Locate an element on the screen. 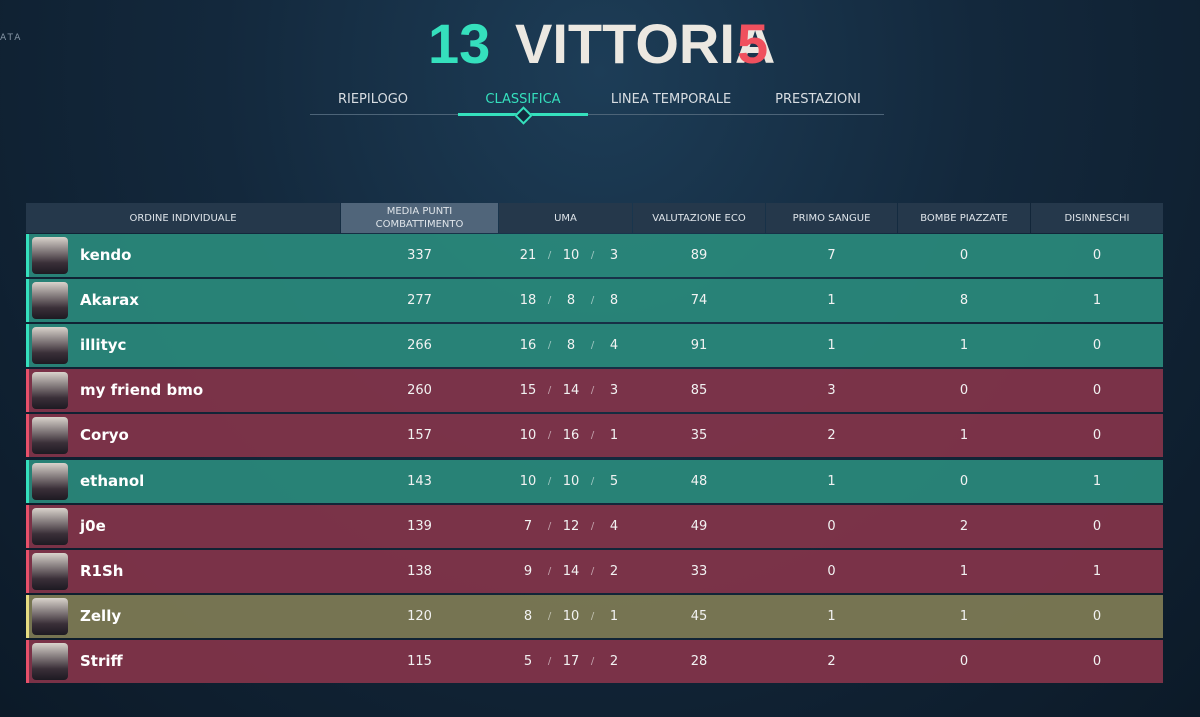  player-name: j0e is located at coordinates (93, 525).